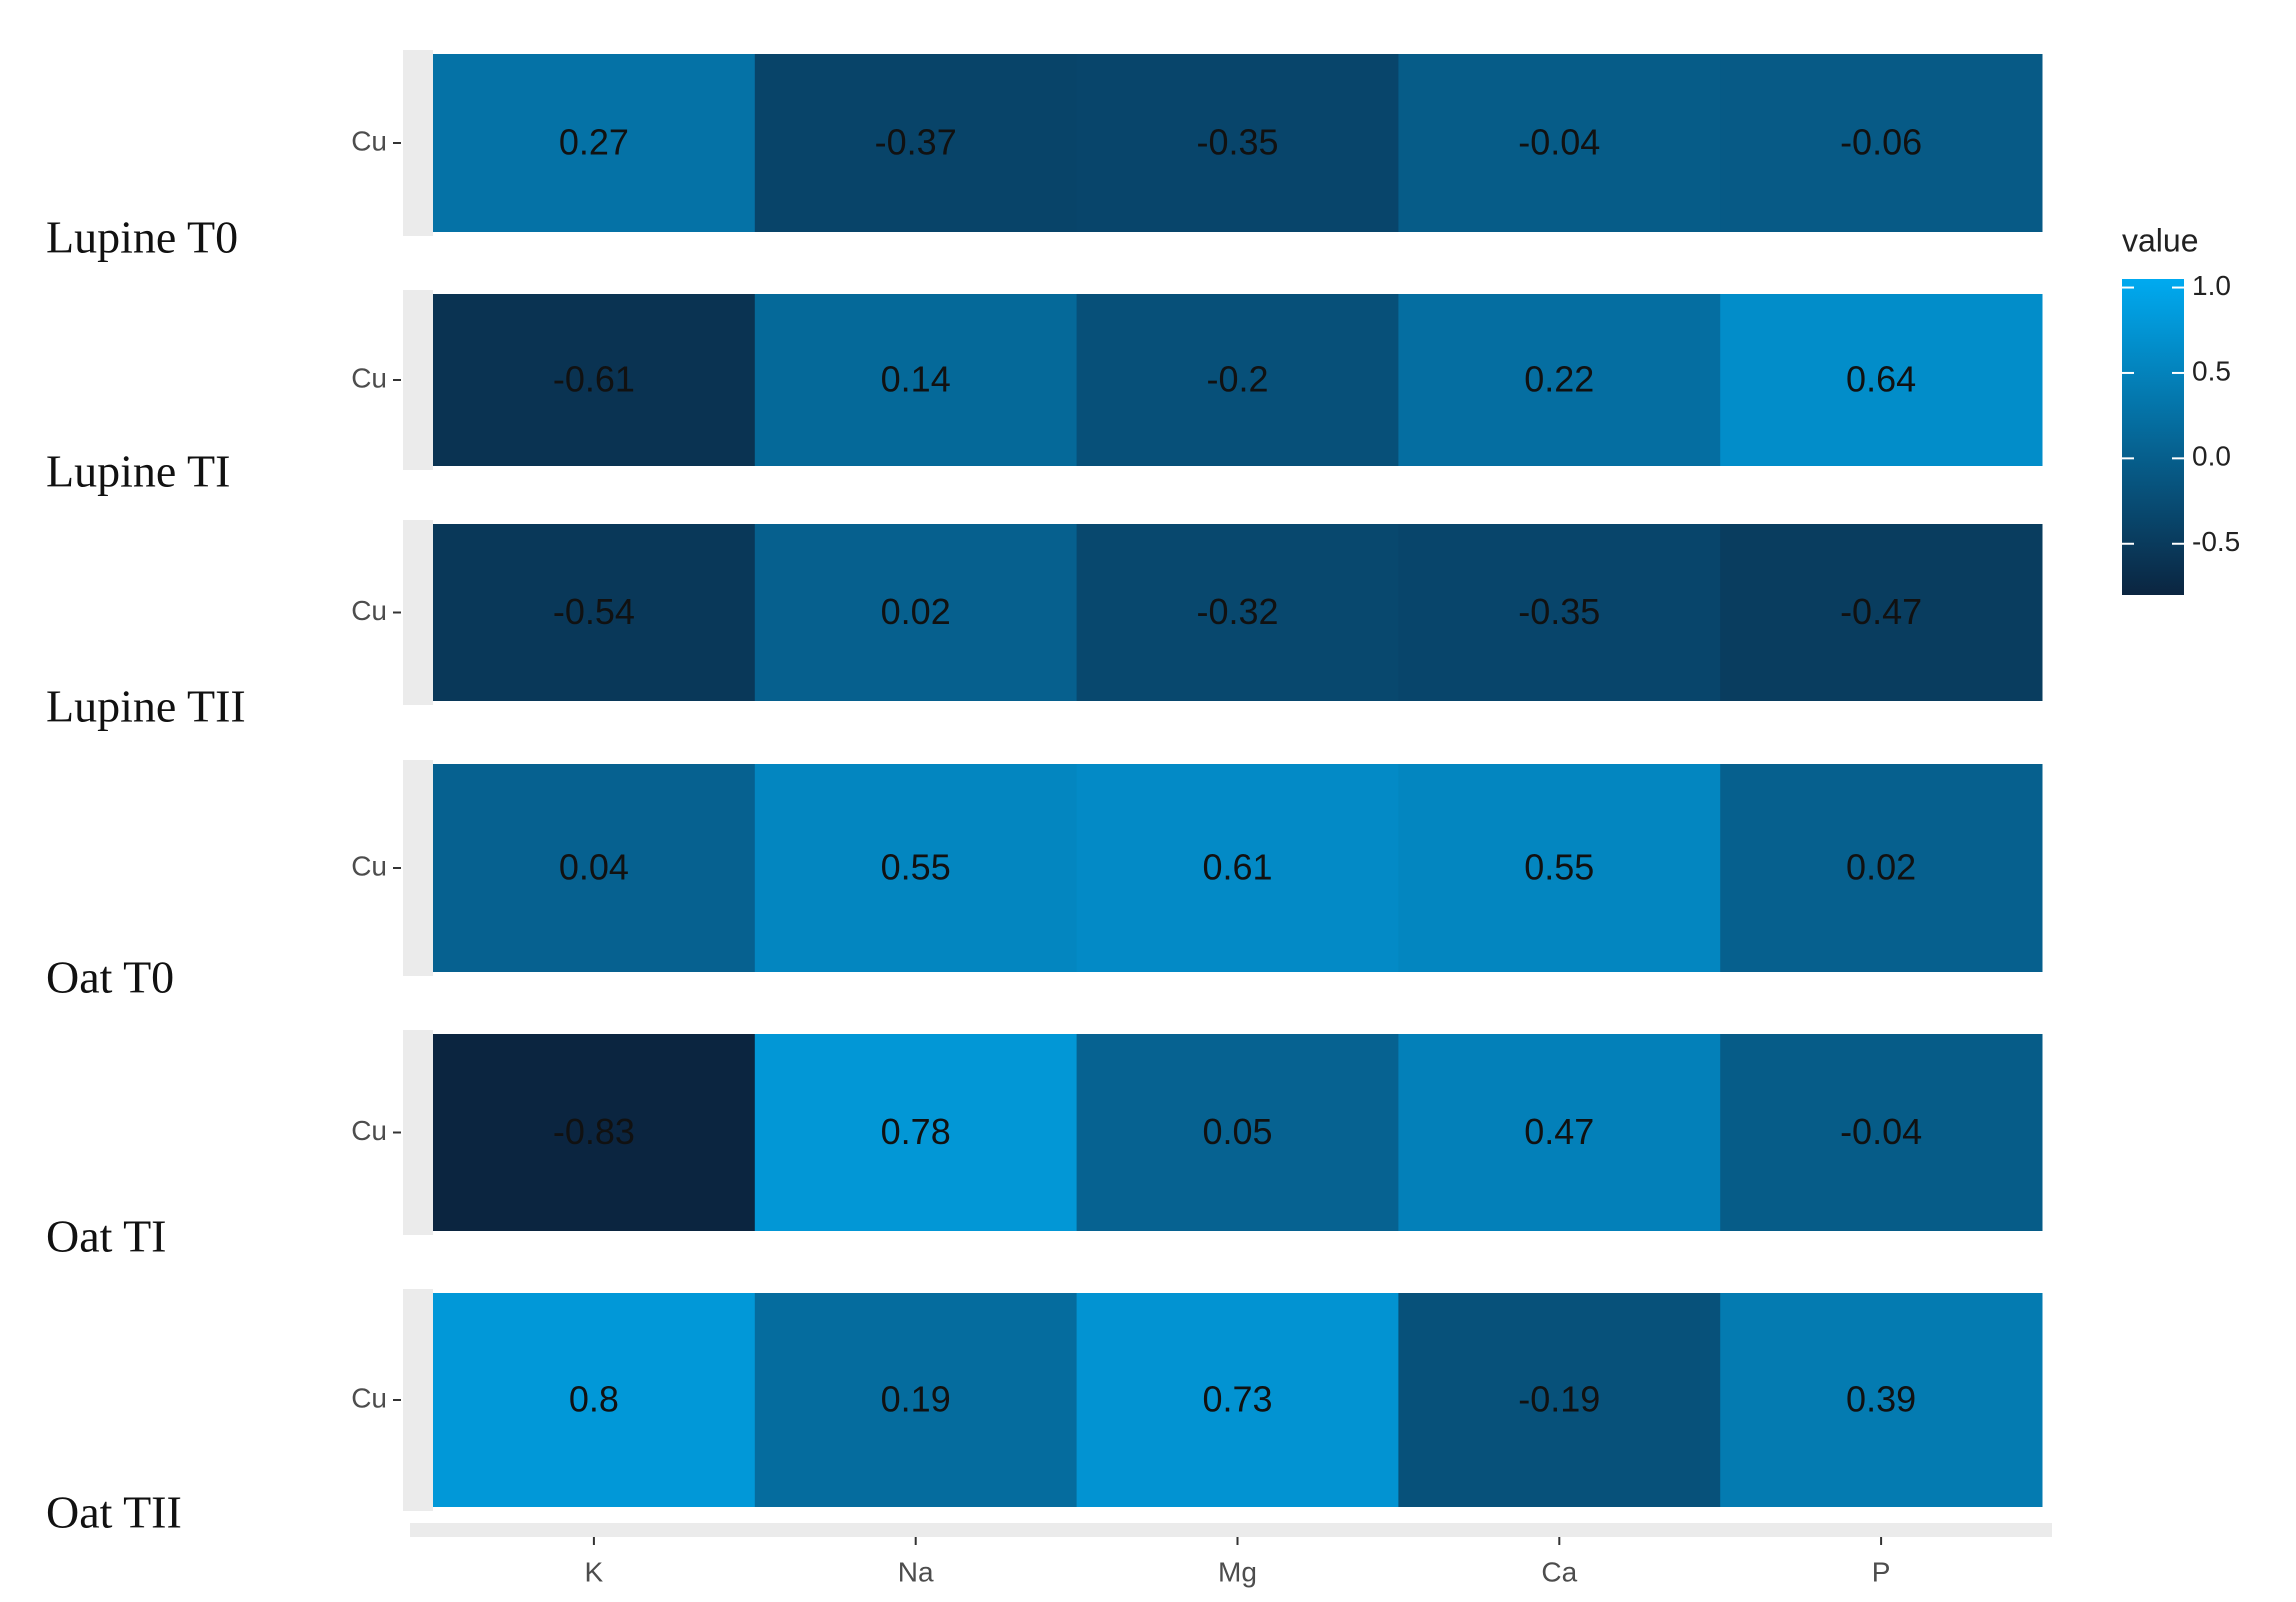  What do you see at coordinates (916, 1571) in the screenshot?
I see `x-tick-label: Na` at bounding box center [916, 1571].